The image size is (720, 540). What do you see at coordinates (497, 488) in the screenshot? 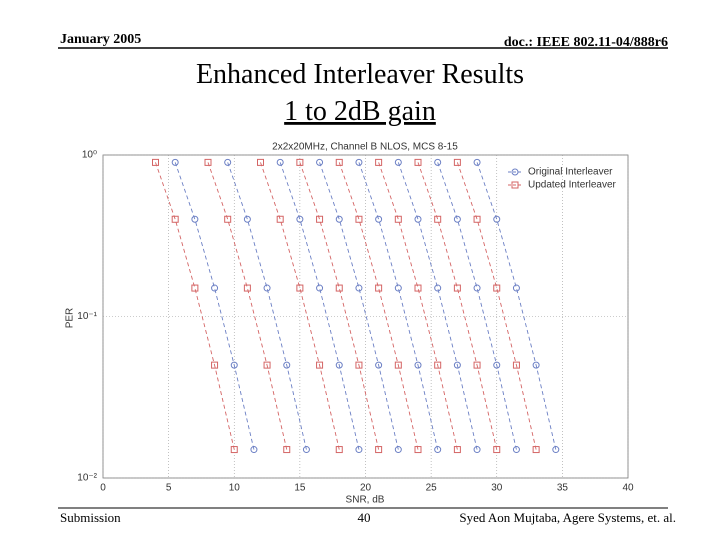
I see `x-tick-label: 30` at bounding box center [497, 488].